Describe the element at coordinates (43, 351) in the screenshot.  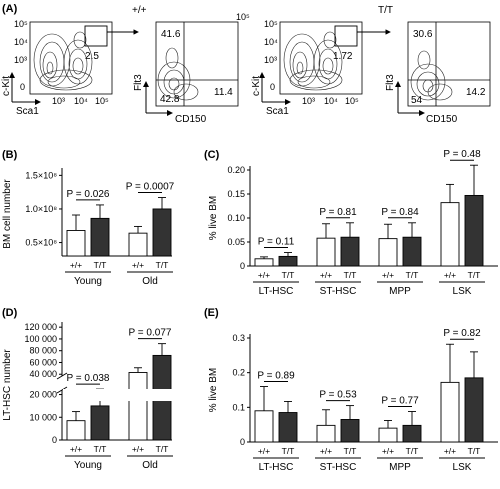
I see `y-tick-label: 80 000` at that location.